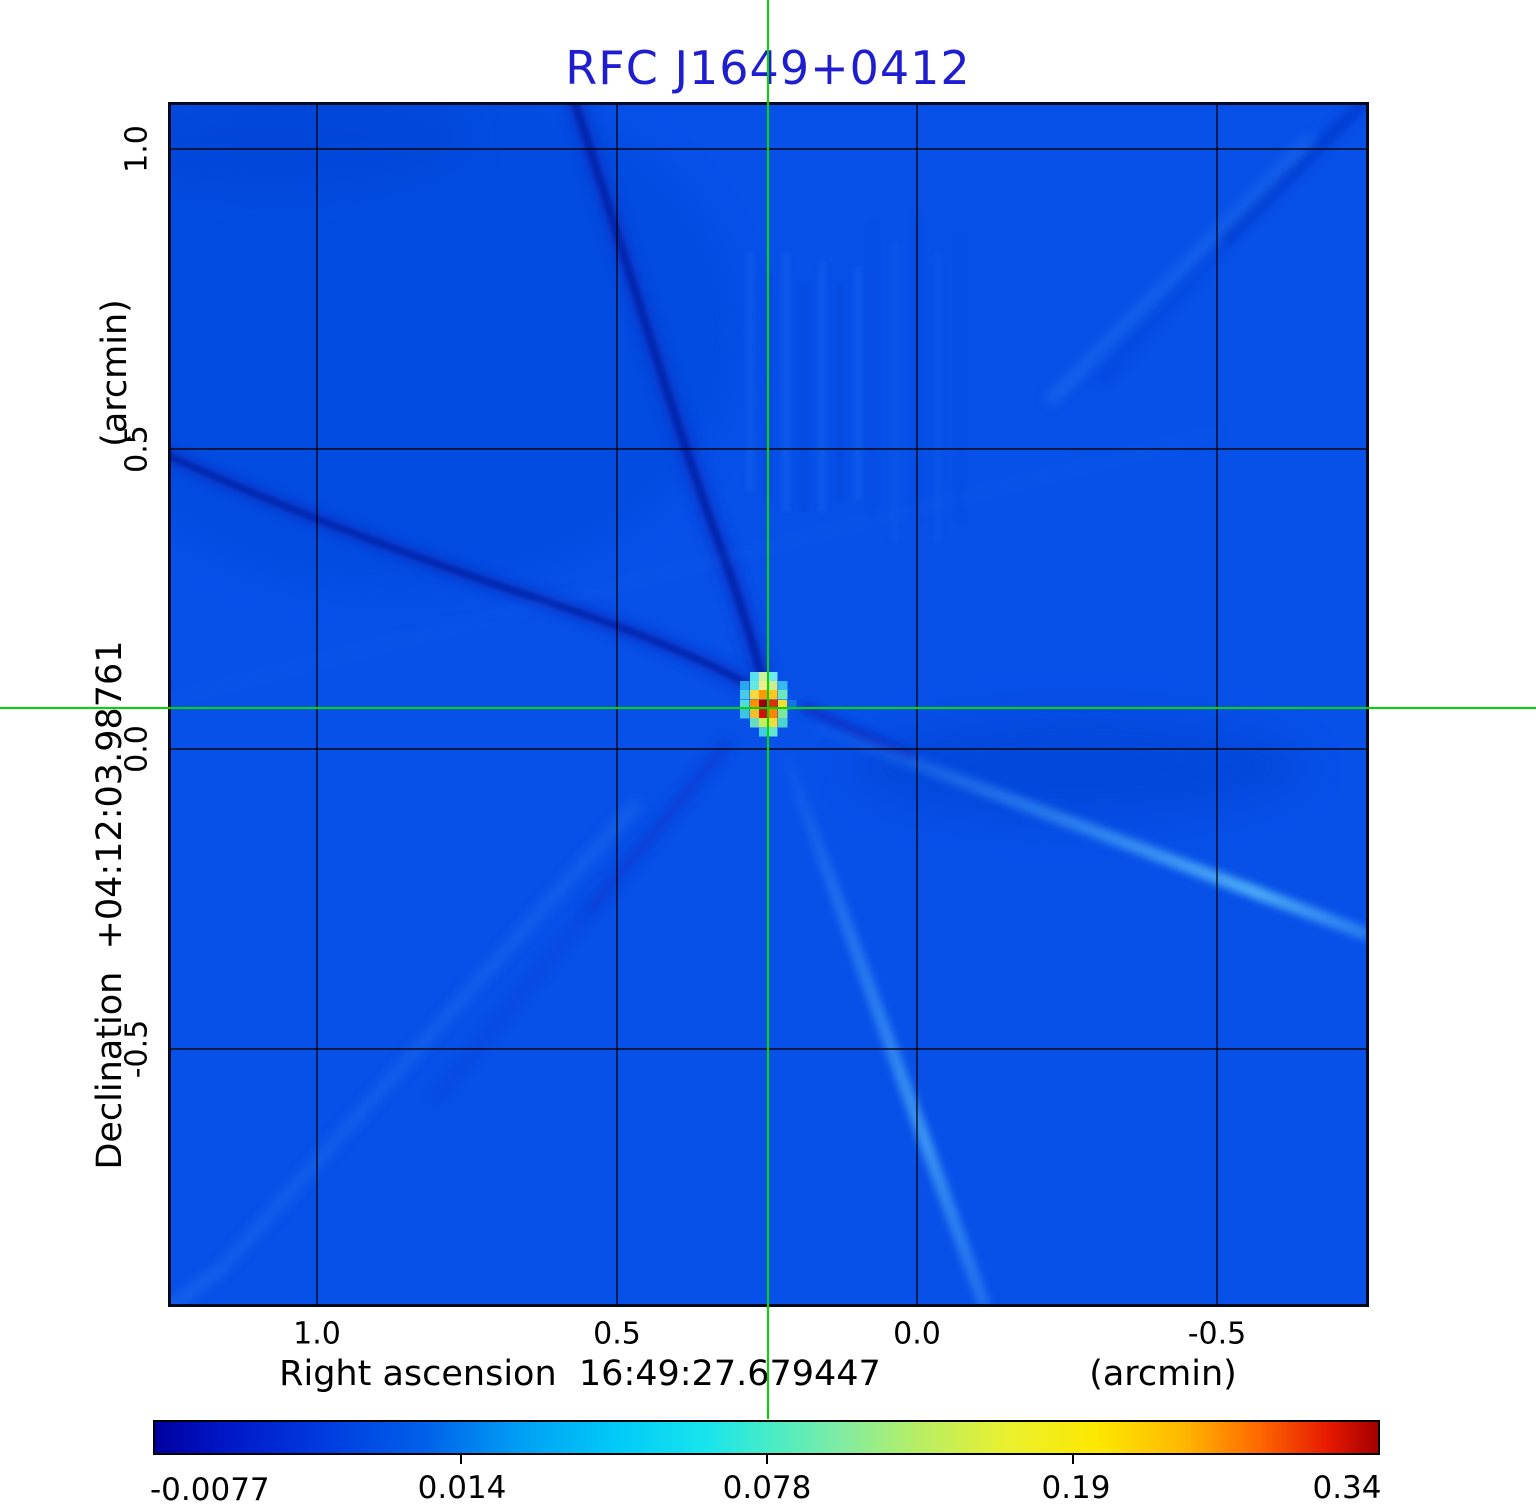  I want to click on y-axis-title: Declination +04:12:03.98761, so click(110, 905).